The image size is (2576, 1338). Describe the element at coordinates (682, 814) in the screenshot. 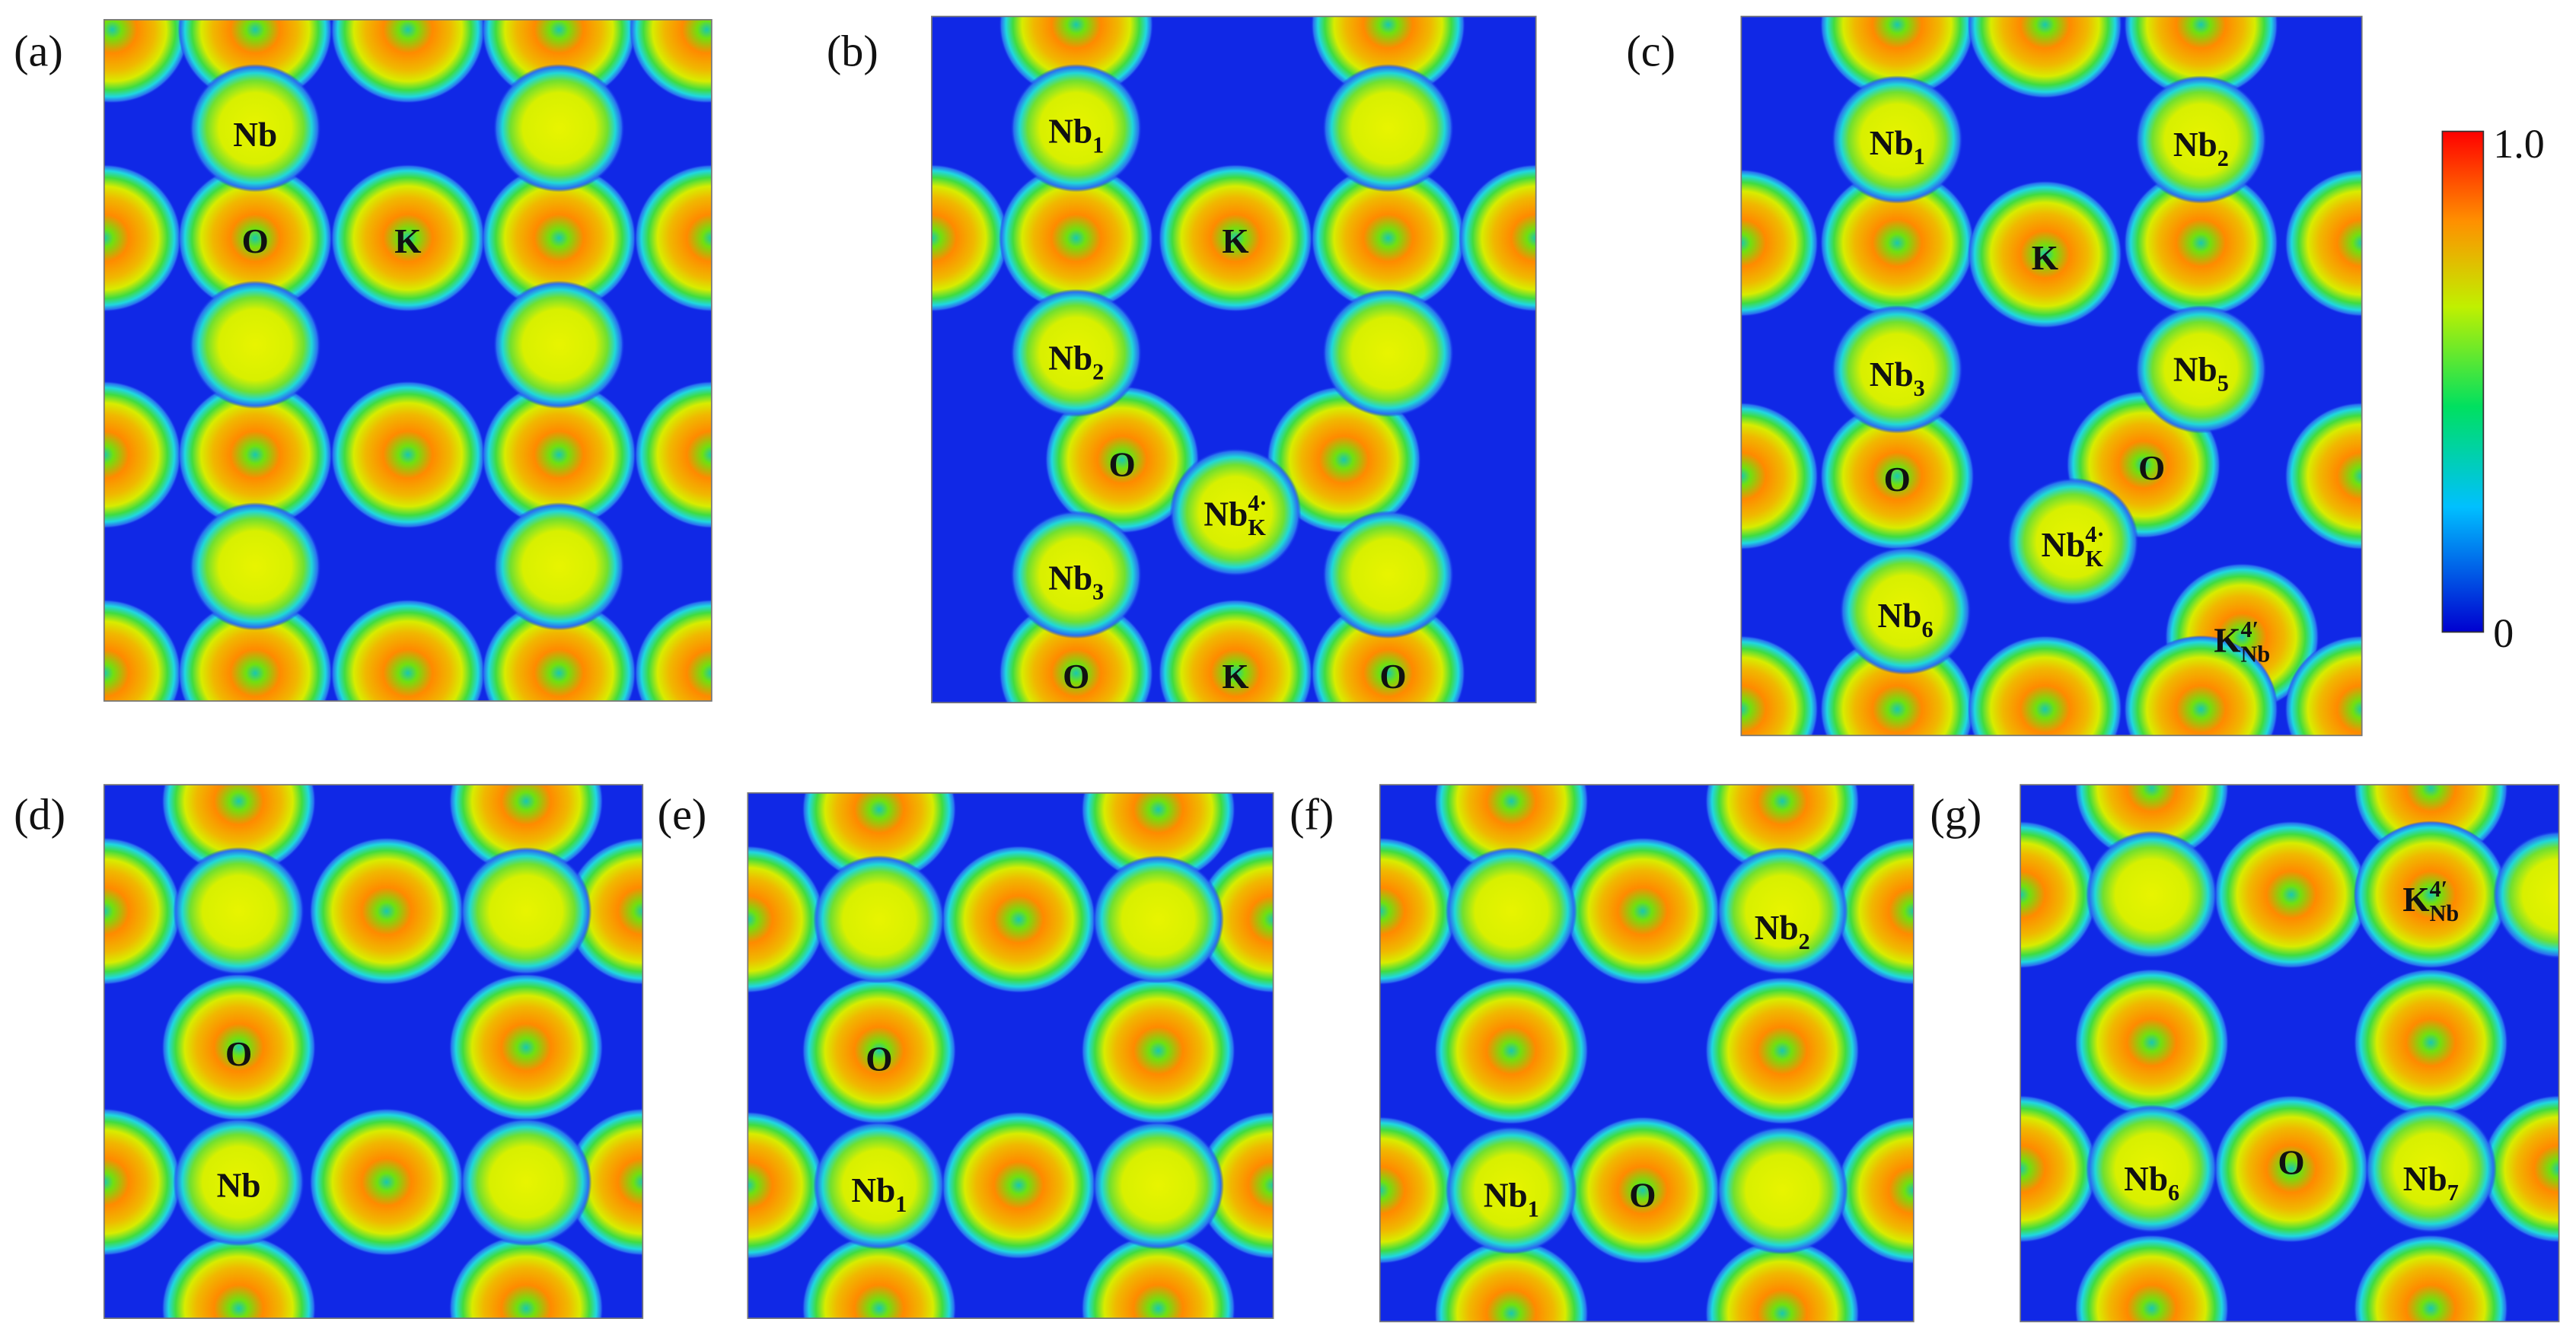

I see `panel-label: (e)` at that location.